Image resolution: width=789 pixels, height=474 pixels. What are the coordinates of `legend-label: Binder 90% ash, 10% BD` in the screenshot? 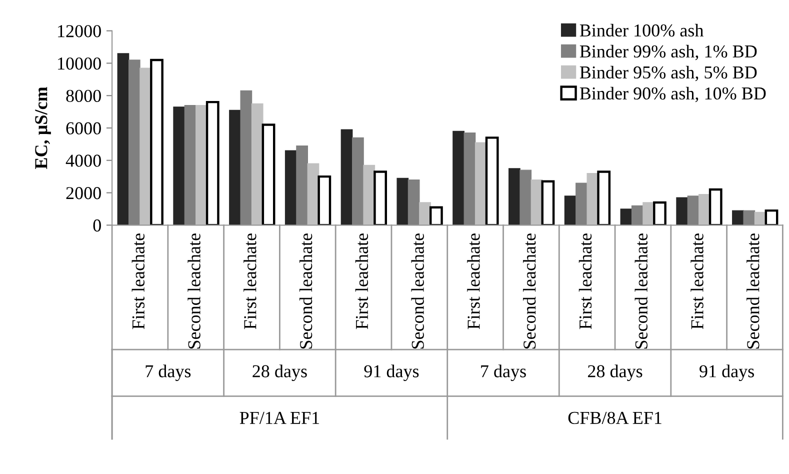 It's located at (673, 94).